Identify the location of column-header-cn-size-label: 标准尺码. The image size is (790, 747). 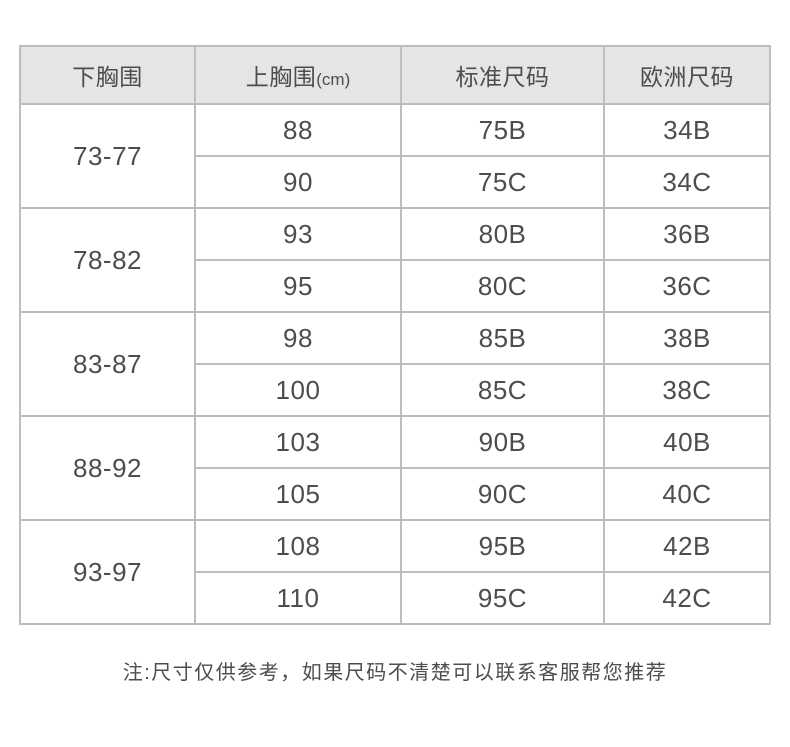
(502, 77).